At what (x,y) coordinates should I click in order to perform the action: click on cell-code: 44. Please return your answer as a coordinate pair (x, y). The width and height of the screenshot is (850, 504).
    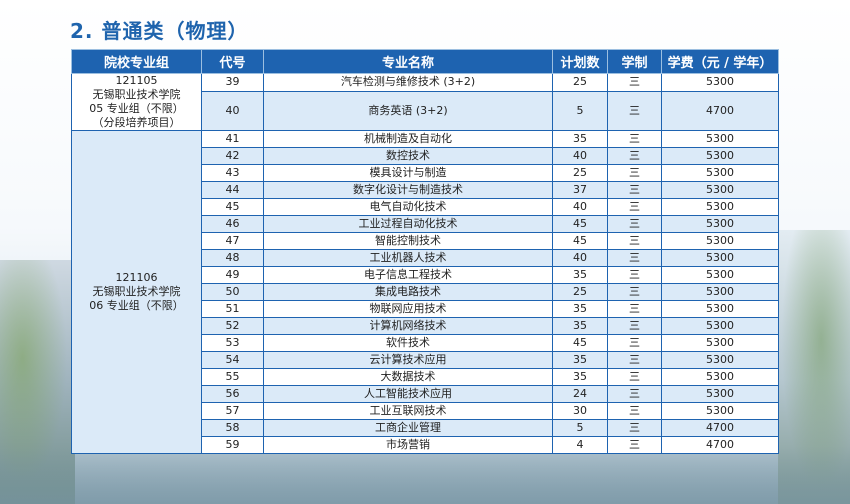
    Looking at the image, I should click on (232, 190).